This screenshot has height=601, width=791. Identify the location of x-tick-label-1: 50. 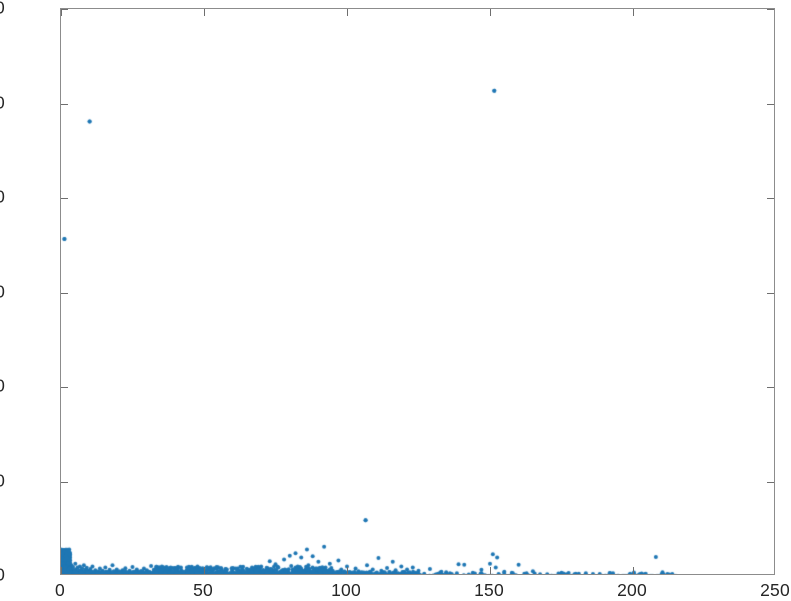
(203, 590).